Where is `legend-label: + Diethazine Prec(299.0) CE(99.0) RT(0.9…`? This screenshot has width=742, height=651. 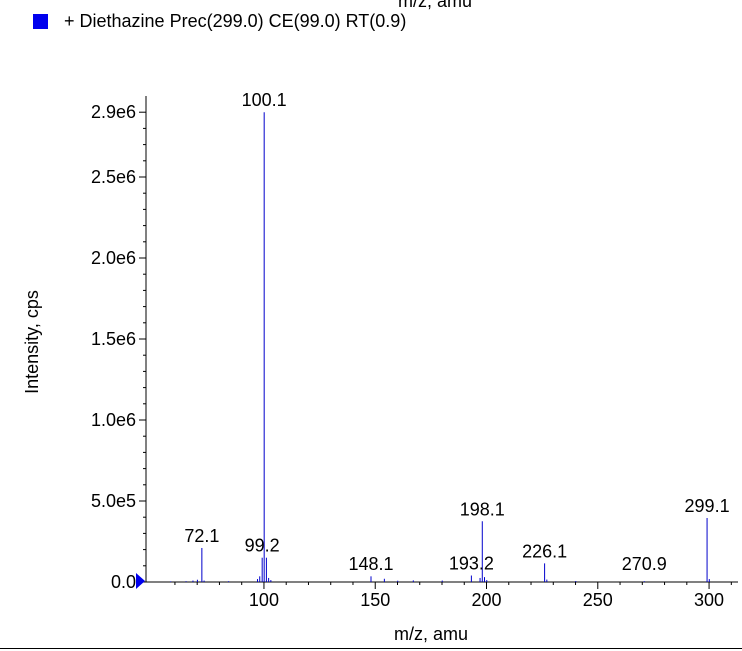 legend-label: + Diethazine Prec(299.0) CE(99.0) RT(0.9… is located at coordinates (235, 20).